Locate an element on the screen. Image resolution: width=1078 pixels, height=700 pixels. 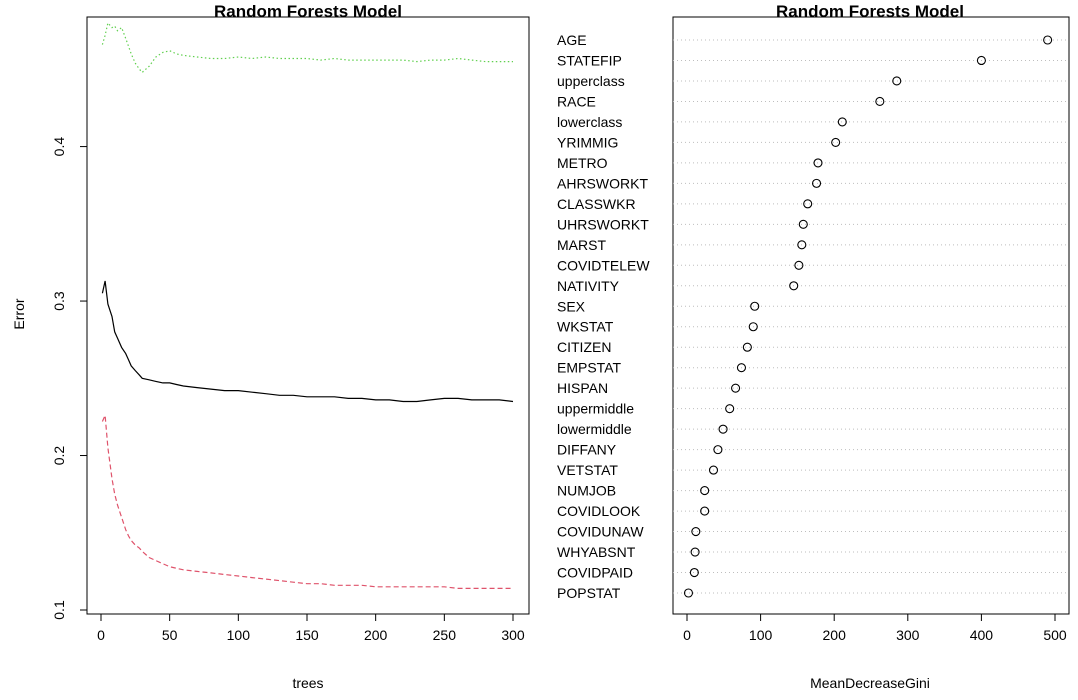
variable-label: COVIDLOOK is located at coordinates (599, 511).